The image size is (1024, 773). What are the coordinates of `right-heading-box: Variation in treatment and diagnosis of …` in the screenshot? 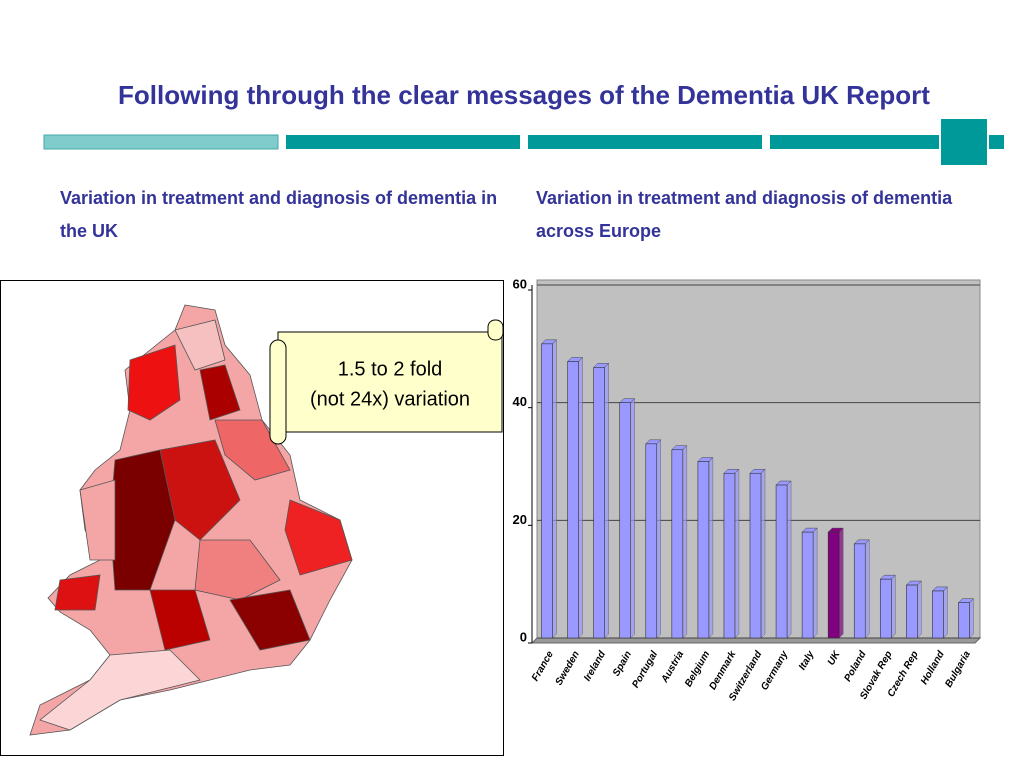 It's located at (744, 214).